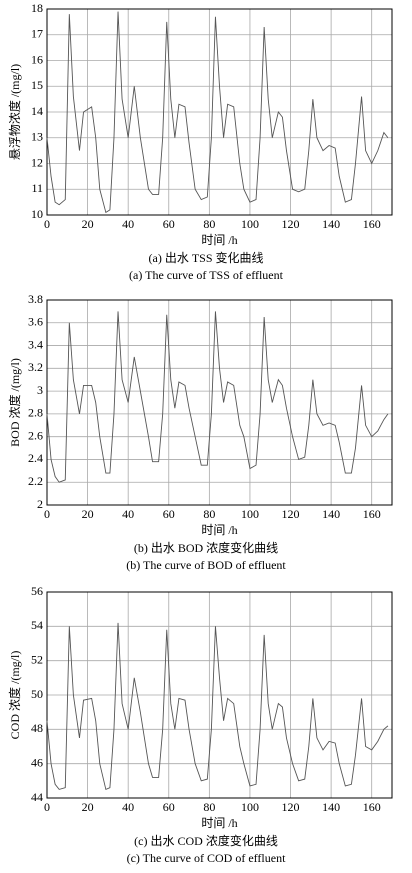  What do you see at coordinates (206, 858) in the screenshot?
I see `caption-en: (c) The curve of COD of effluent` at bounding box center [206, 858].